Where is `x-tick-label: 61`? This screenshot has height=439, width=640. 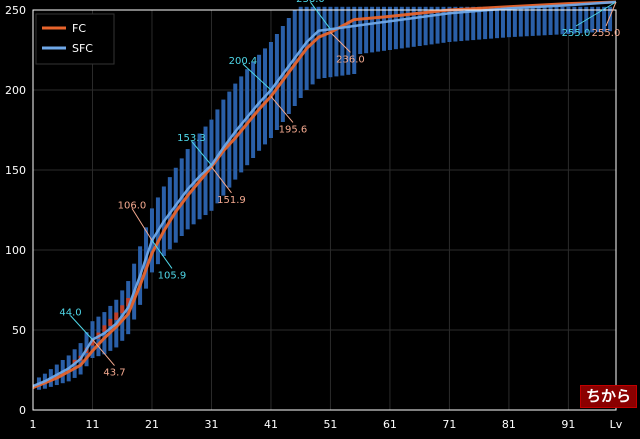
x-tick-label: 61 is located at coordinates (390, 424).